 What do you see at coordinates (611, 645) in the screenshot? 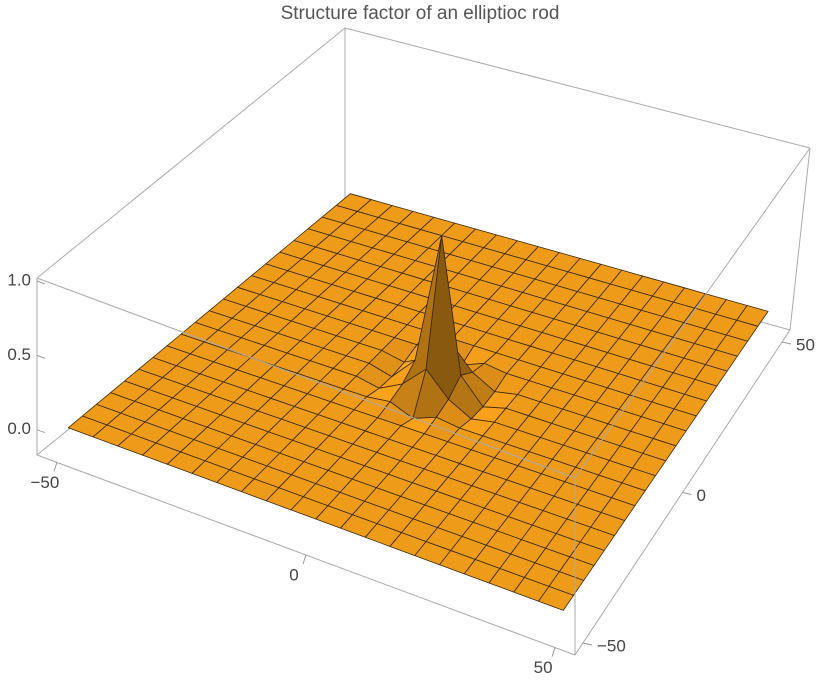
I see `y-tick-label: −50` at bounding box center [611, 645].